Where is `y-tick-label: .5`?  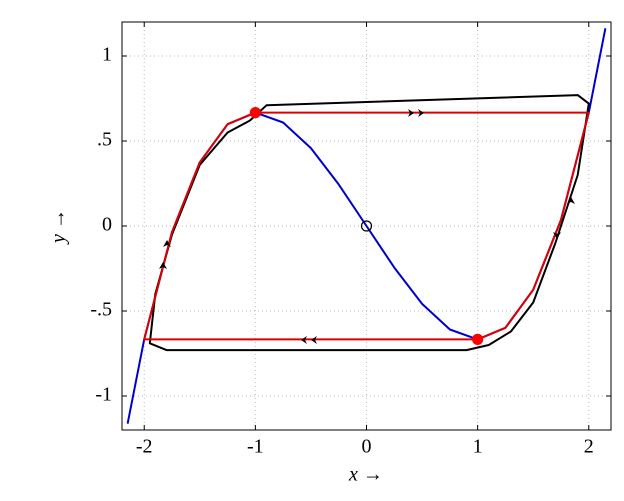
y-tick-label: .5 is located at coordinates (104, 140).